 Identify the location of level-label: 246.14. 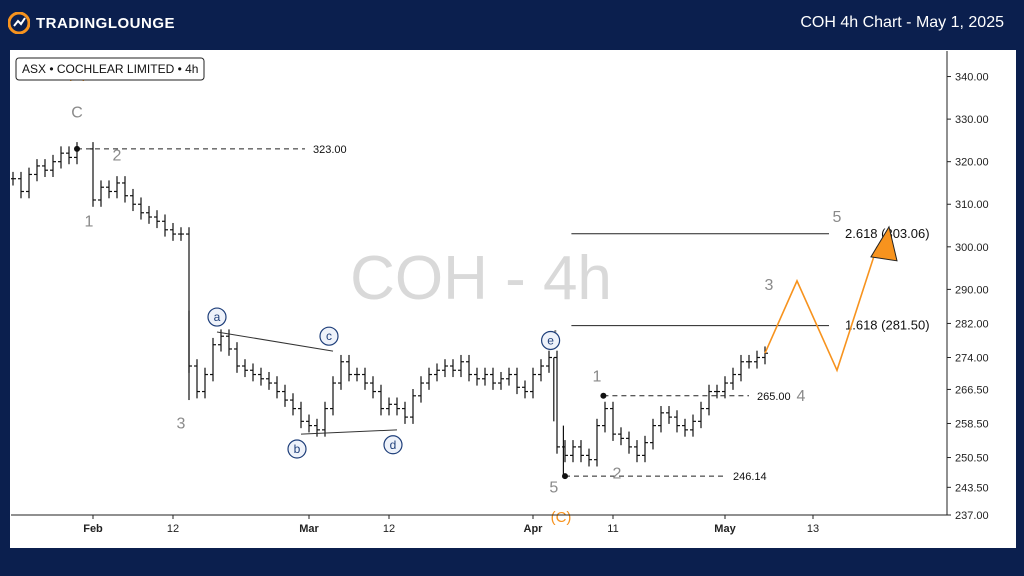
(750, 477).